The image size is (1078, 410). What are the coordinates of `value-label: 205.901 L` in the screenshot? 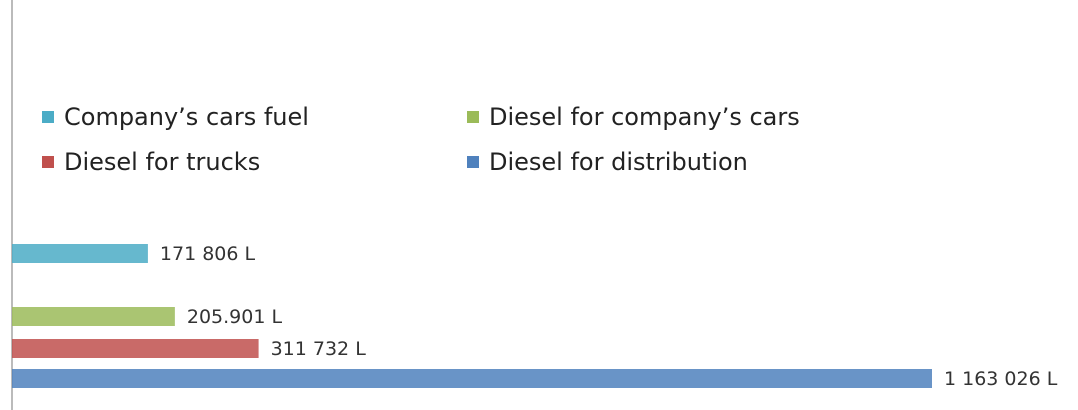 It's located at (235, 317).